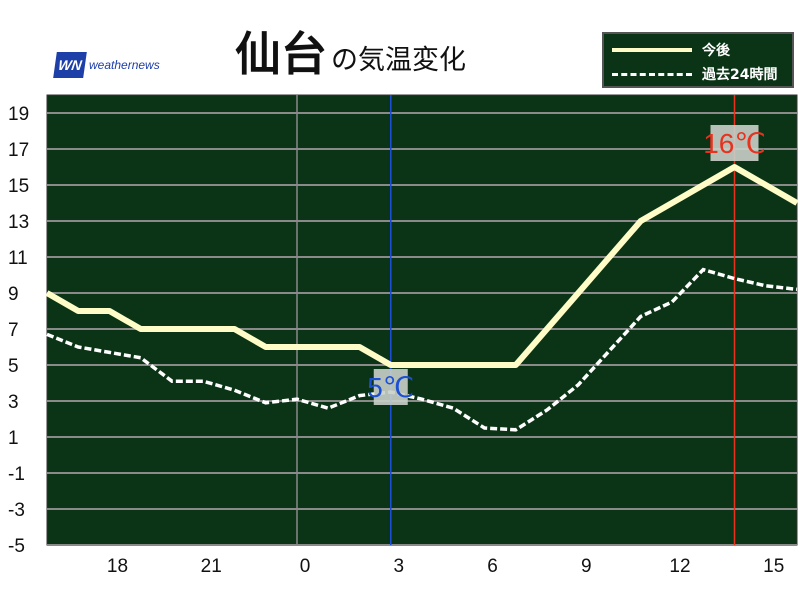 The height and width of the screenshot is (600, 800). Describe the element at coordinates (305, 566) in the screenshot. I see `x-tick-label: 0` at that location.